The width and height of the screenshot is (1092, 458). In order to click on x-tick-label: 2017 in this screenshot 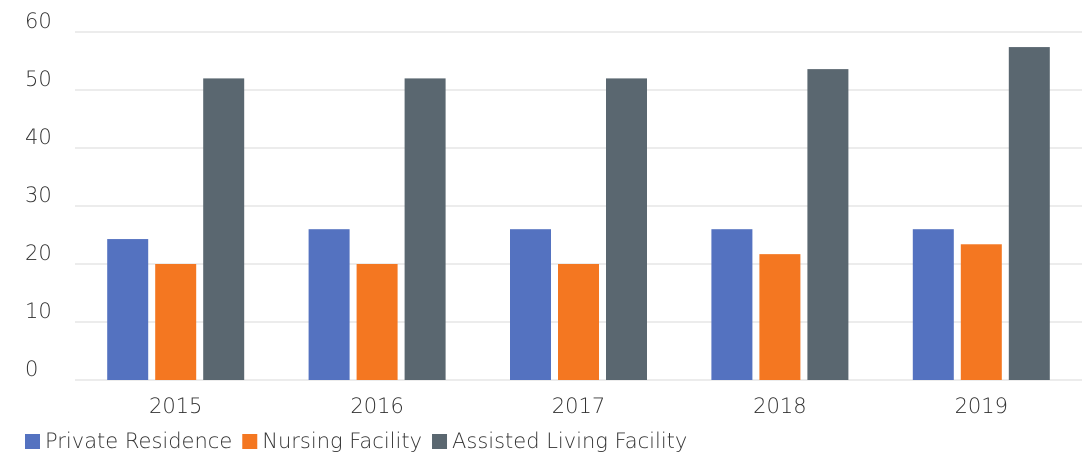, I will do `click(578, 406)`.